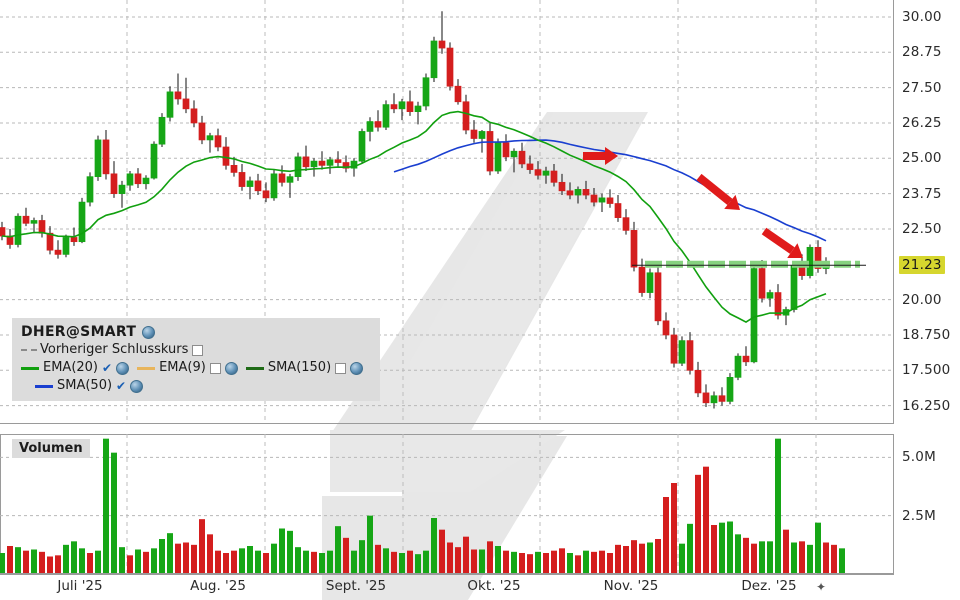 Image resolution: width=960 pixels, height=600 pixels. I want to click on legend-symbol-title: DHER@SMART, so click(79, 332).